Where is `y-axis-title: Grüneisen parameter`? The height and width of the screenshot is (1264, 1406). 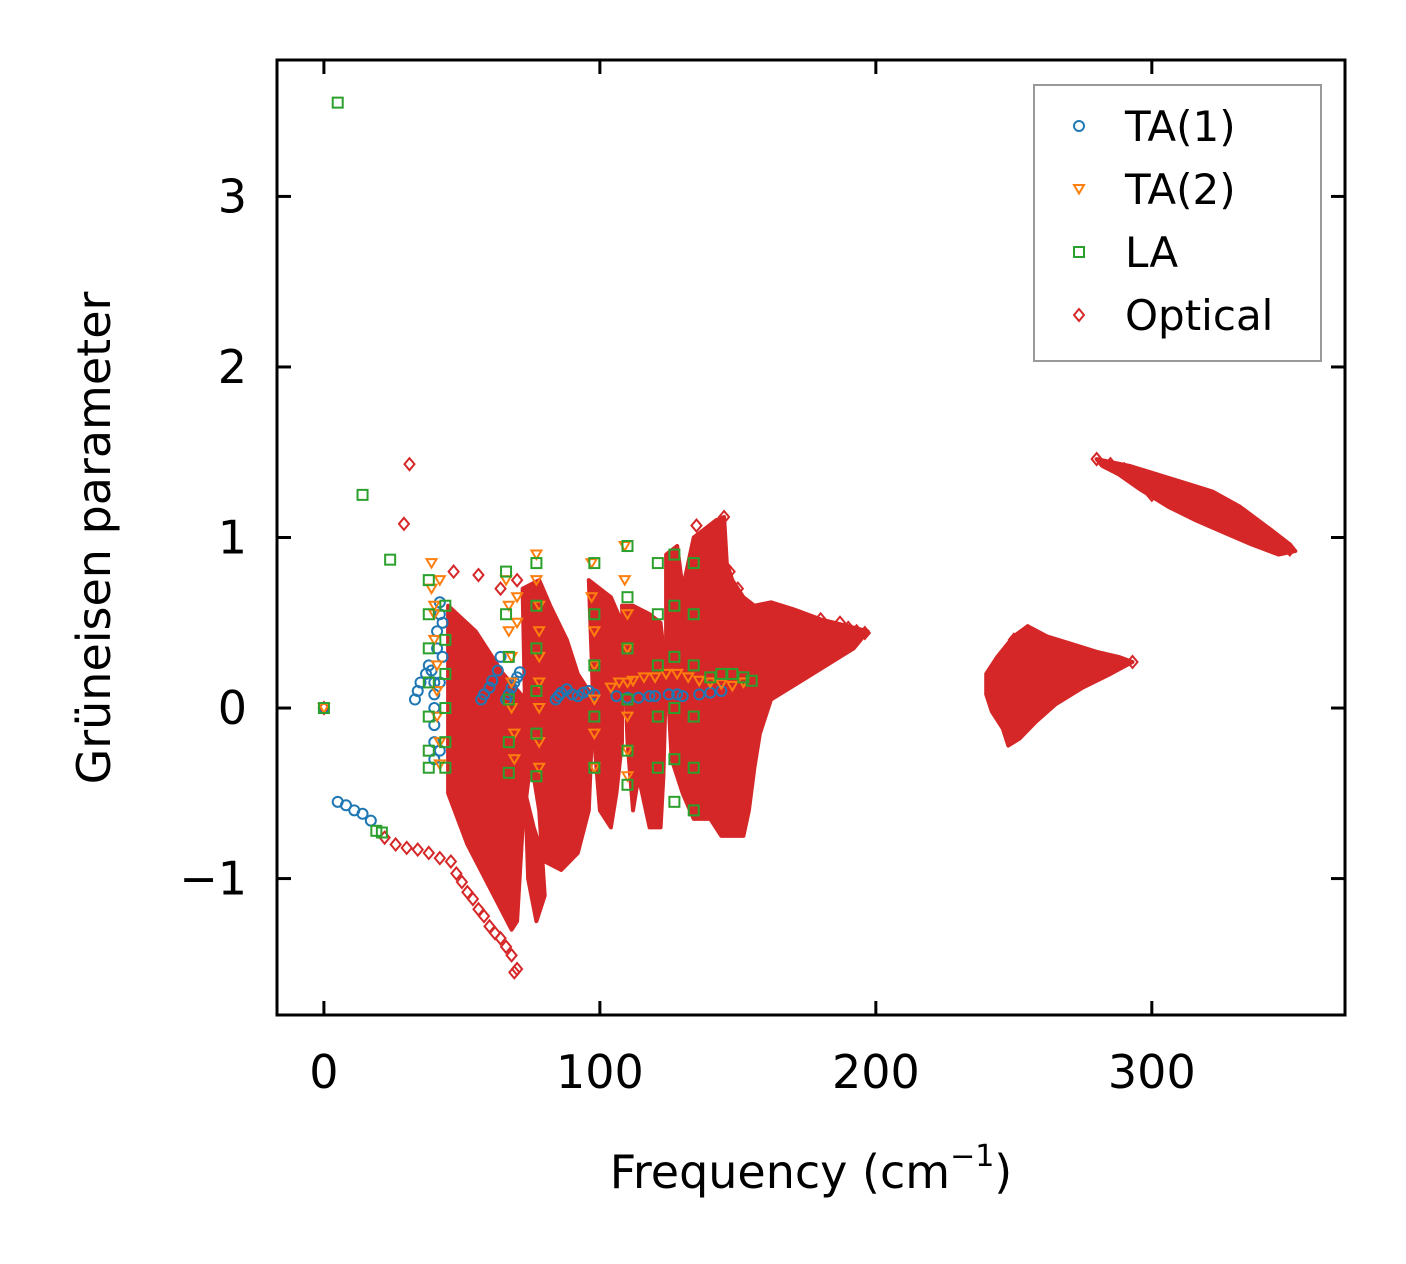 y-axis-title: Grüneisen parameter is located at coordinates (94, 537).